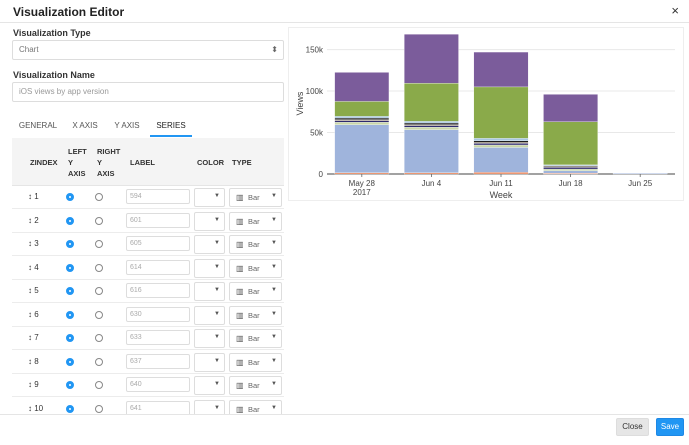  What do you see at coordinates (33, 337) in the screenshot?
I see `zindex-cell: ↕ 7` at bounding box center [33, 337].